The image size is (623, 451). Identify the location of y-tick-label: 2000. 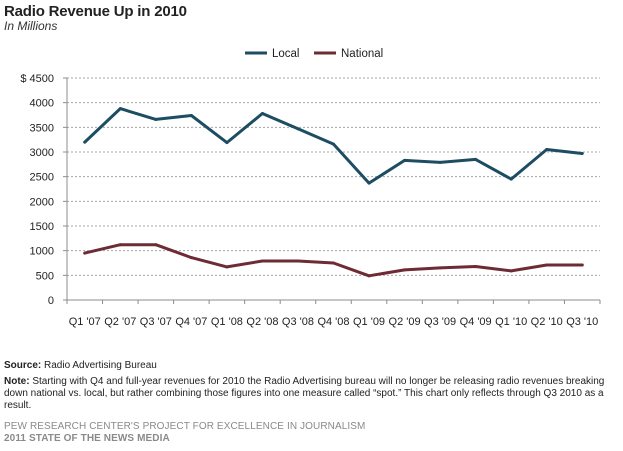
(42, 202).